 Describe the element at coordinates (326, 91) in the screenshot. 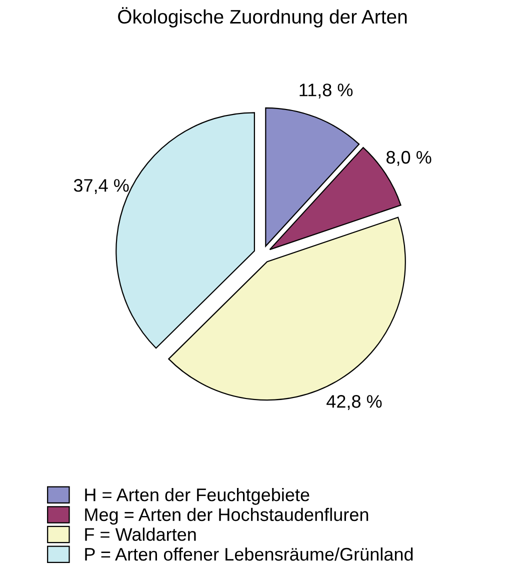

I see `data-label: 11,8 %` at that location.